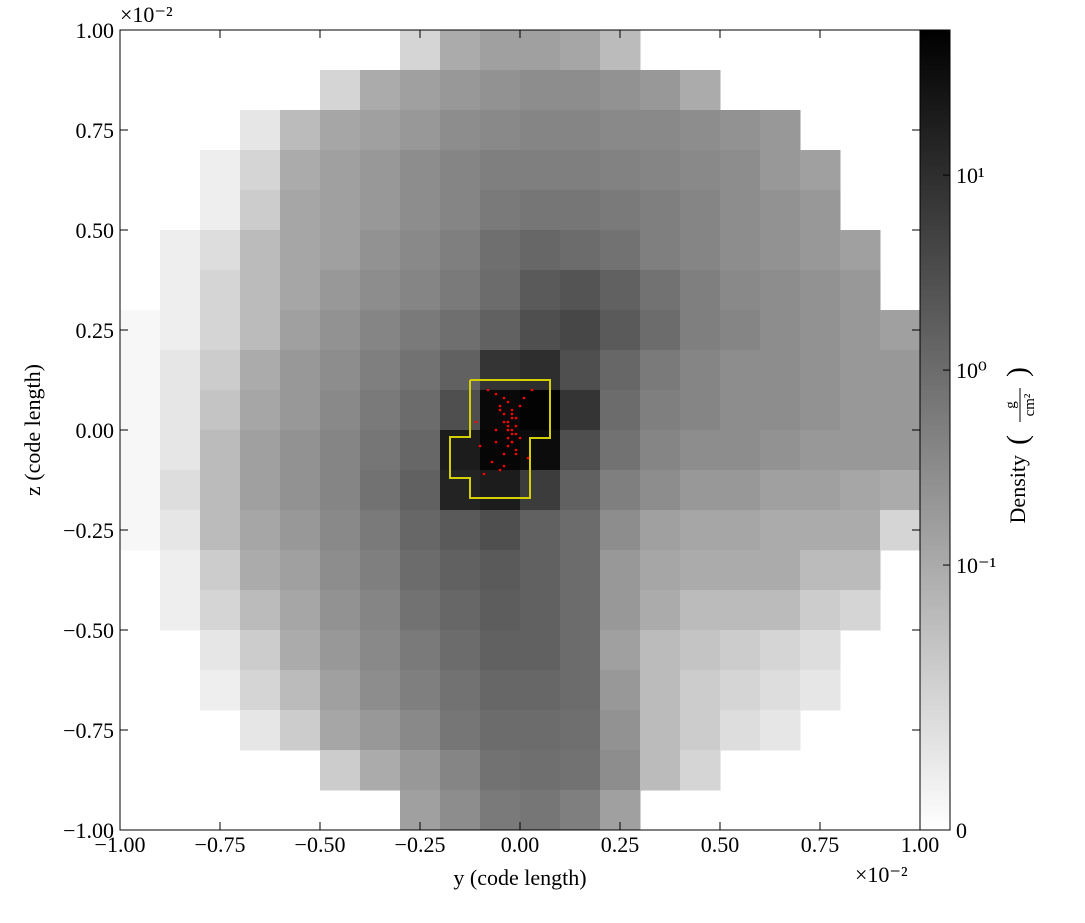  Describe the element at coordinates (95, 230) in the screenshot. I see `y-tick-label: 0.50` at that location.